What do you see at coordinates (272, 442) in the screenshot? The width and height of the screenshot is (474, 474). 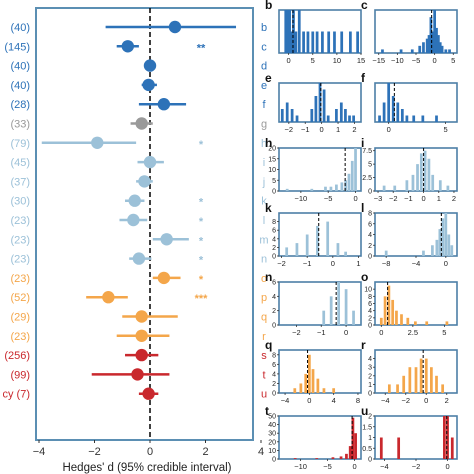 I see `y-tick-label-t-2: 20` at bounding box center [272, 442].